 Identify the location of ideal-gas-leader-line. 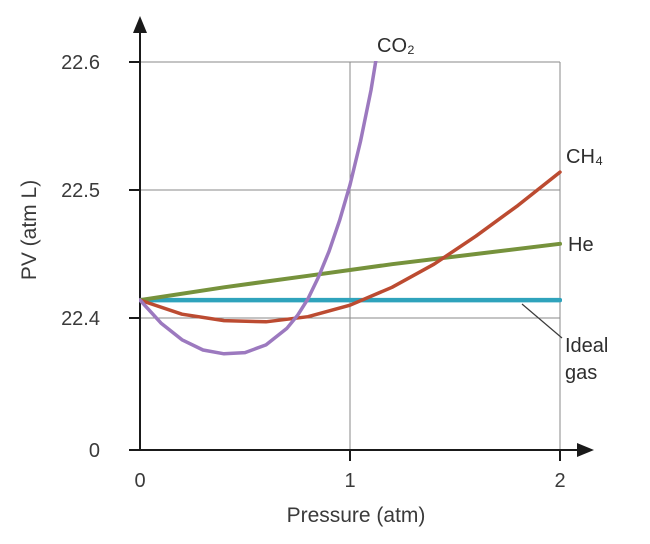
(542, 321).